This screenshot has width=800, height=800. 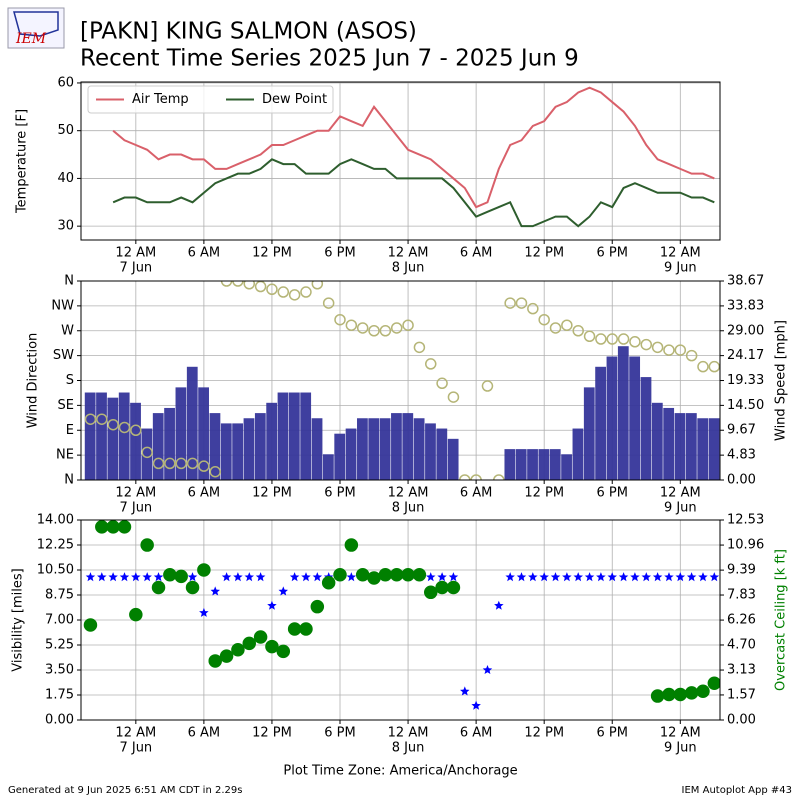 I want to click on y-tick-label: 14.00, so click(x=55, y=520).